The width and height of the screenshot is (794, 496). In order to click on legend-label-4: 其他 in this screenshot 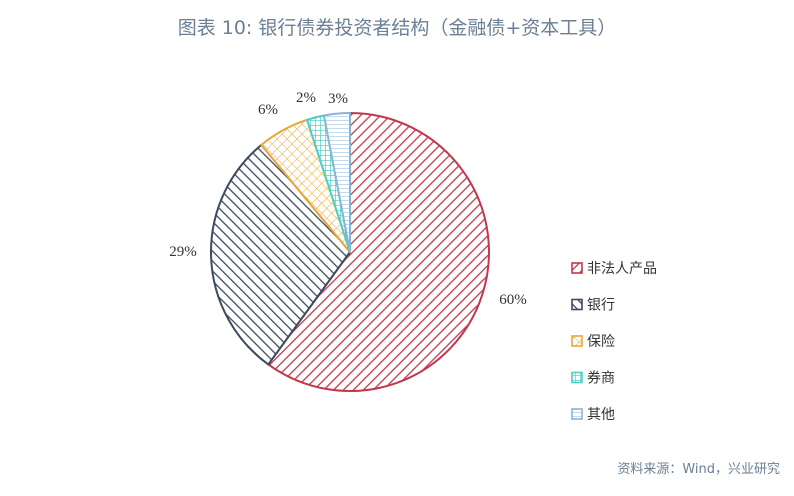, I will do `click(601, 415)`.